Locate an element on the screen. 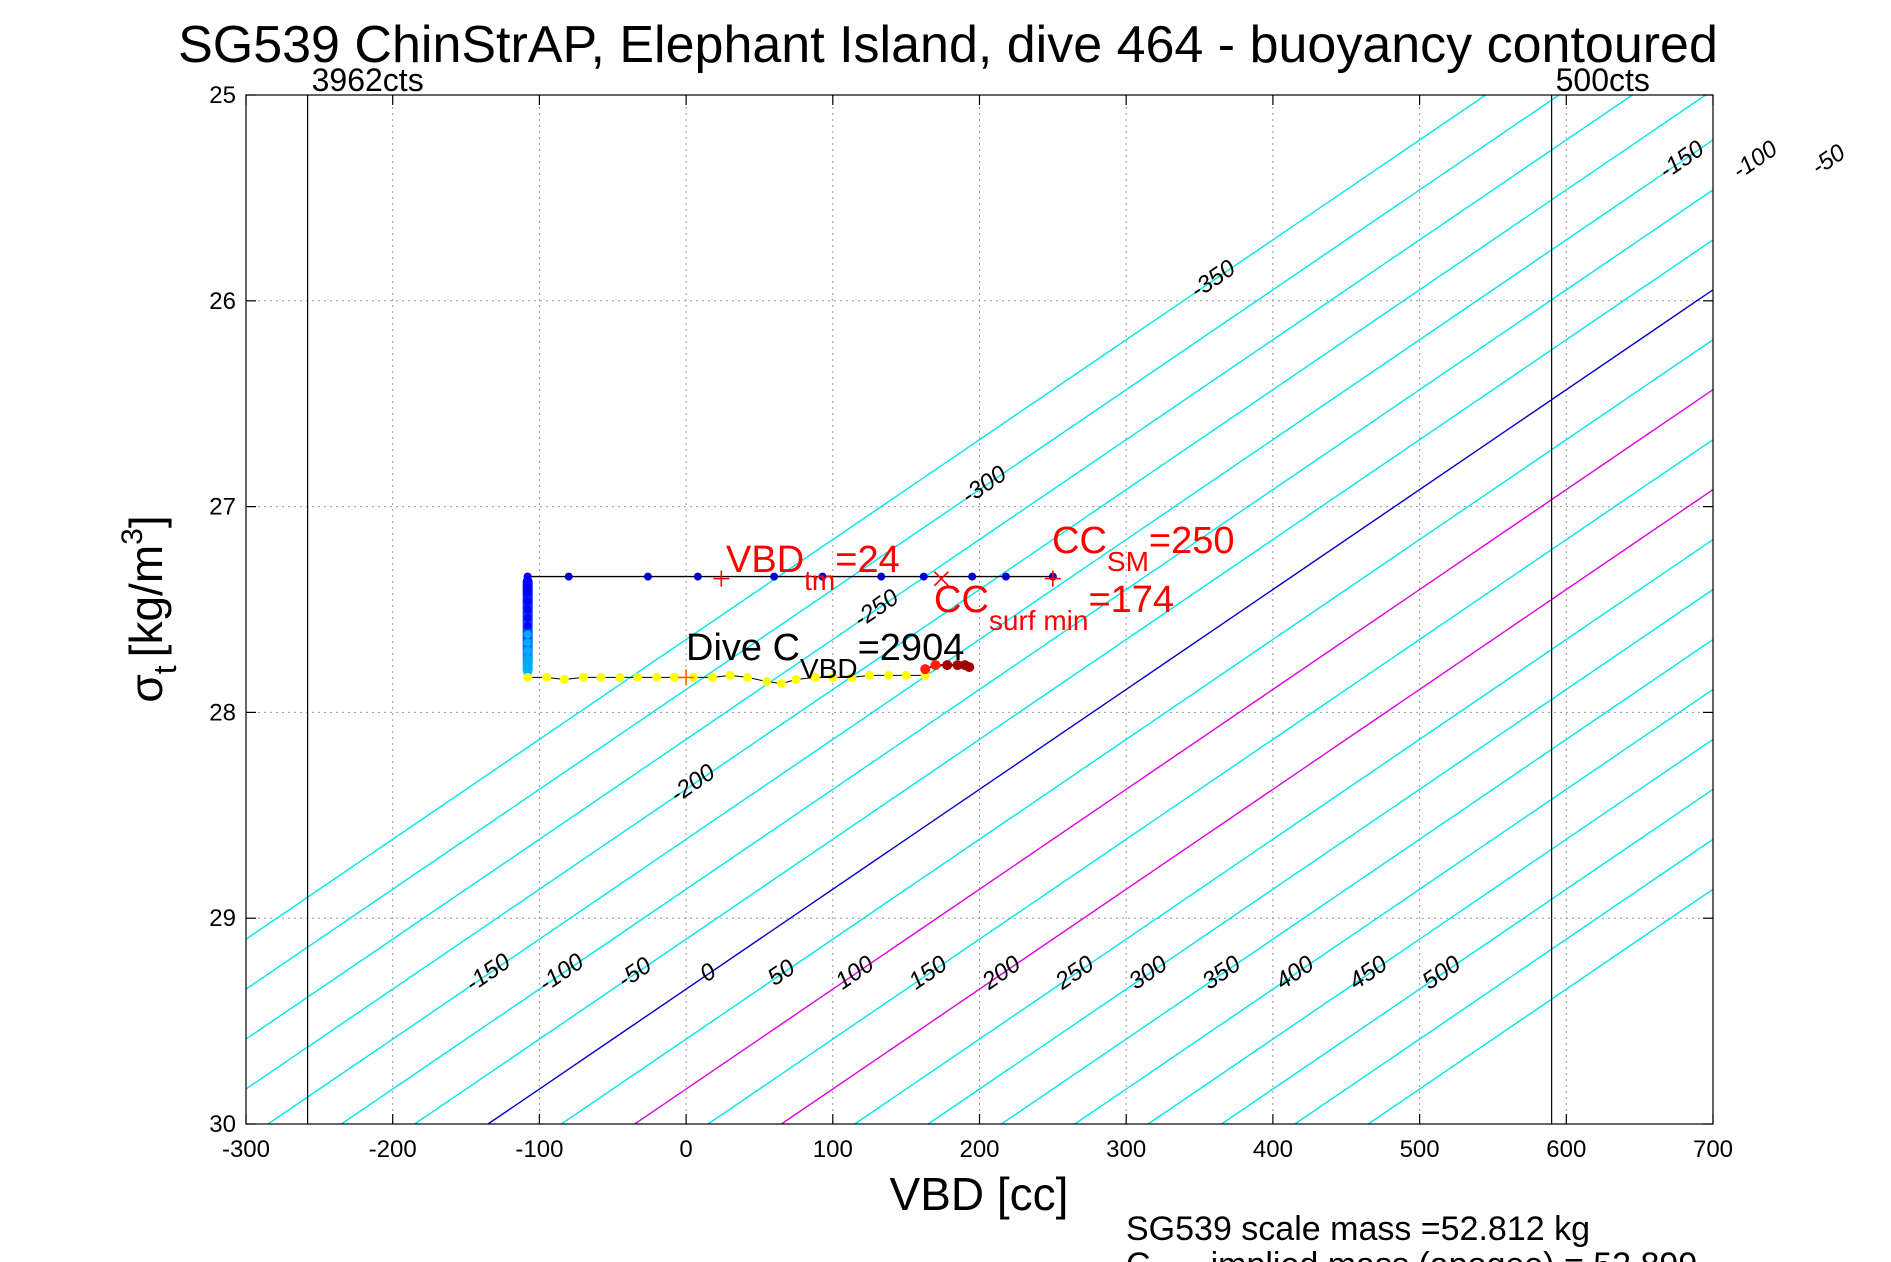 This screenshot has height=1262, width=1891. x-tick-label: -100 is located at coordinates (539, 1149).